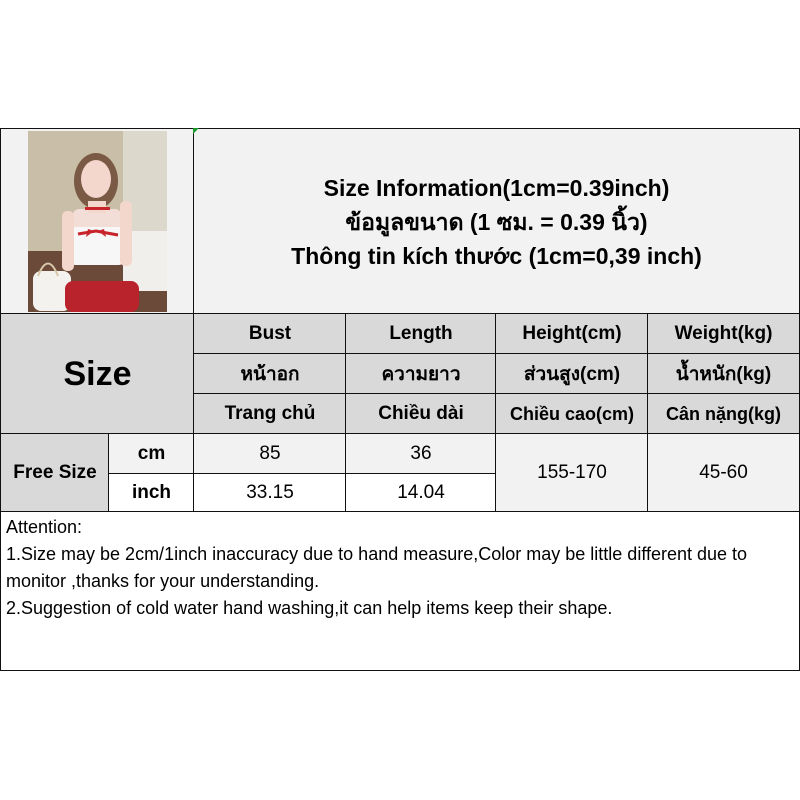 This screenshot has width=800, height=800. Describe the element at coordinates (270, 493) in the screenshot. I see `bust-inch-value: 33.15` at that location.